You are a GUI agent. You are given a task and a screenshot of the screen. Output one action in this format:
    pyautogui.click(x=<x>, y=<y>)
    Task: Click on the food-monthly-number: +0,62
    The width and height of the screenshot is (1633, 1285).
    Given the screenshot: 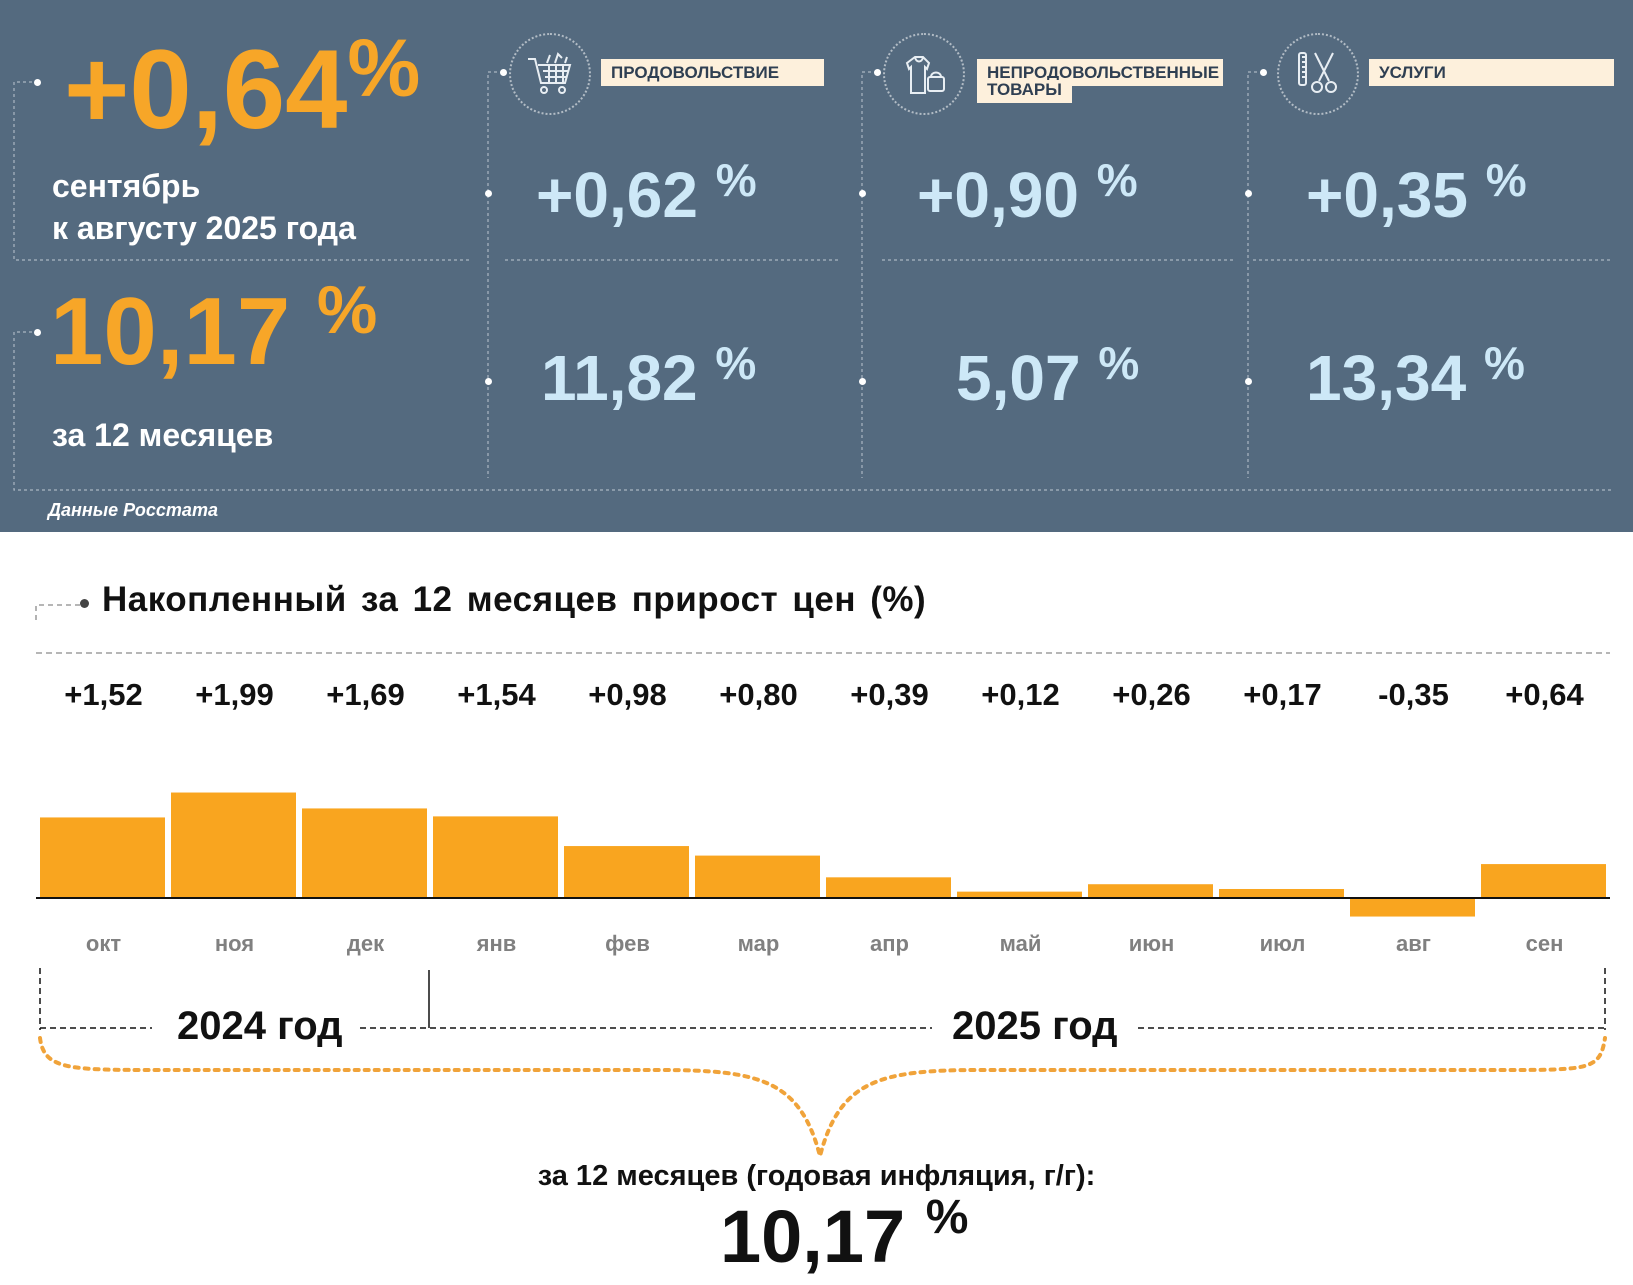 What is the action you would take?
    pyautogui.click(x=617, y=195)
    